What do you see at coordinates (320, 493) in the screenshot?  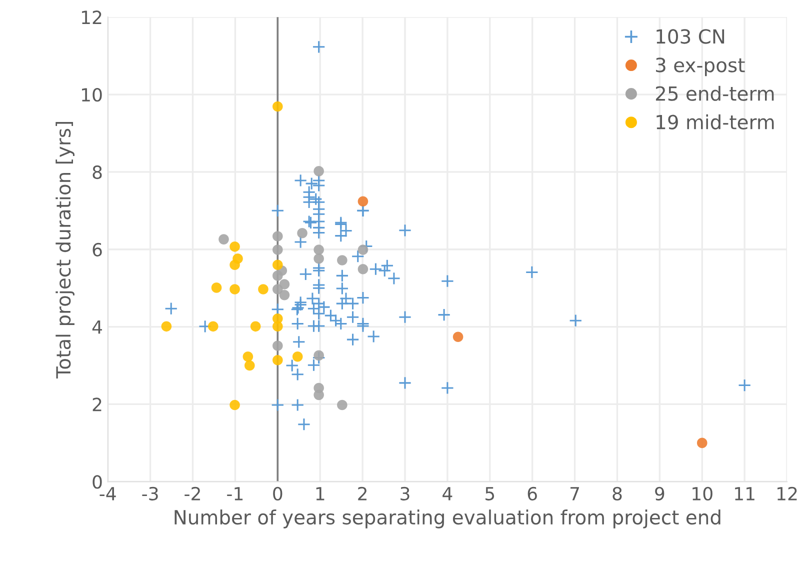 I see `x-tick-label: 1` at bounding box center [320, 493].